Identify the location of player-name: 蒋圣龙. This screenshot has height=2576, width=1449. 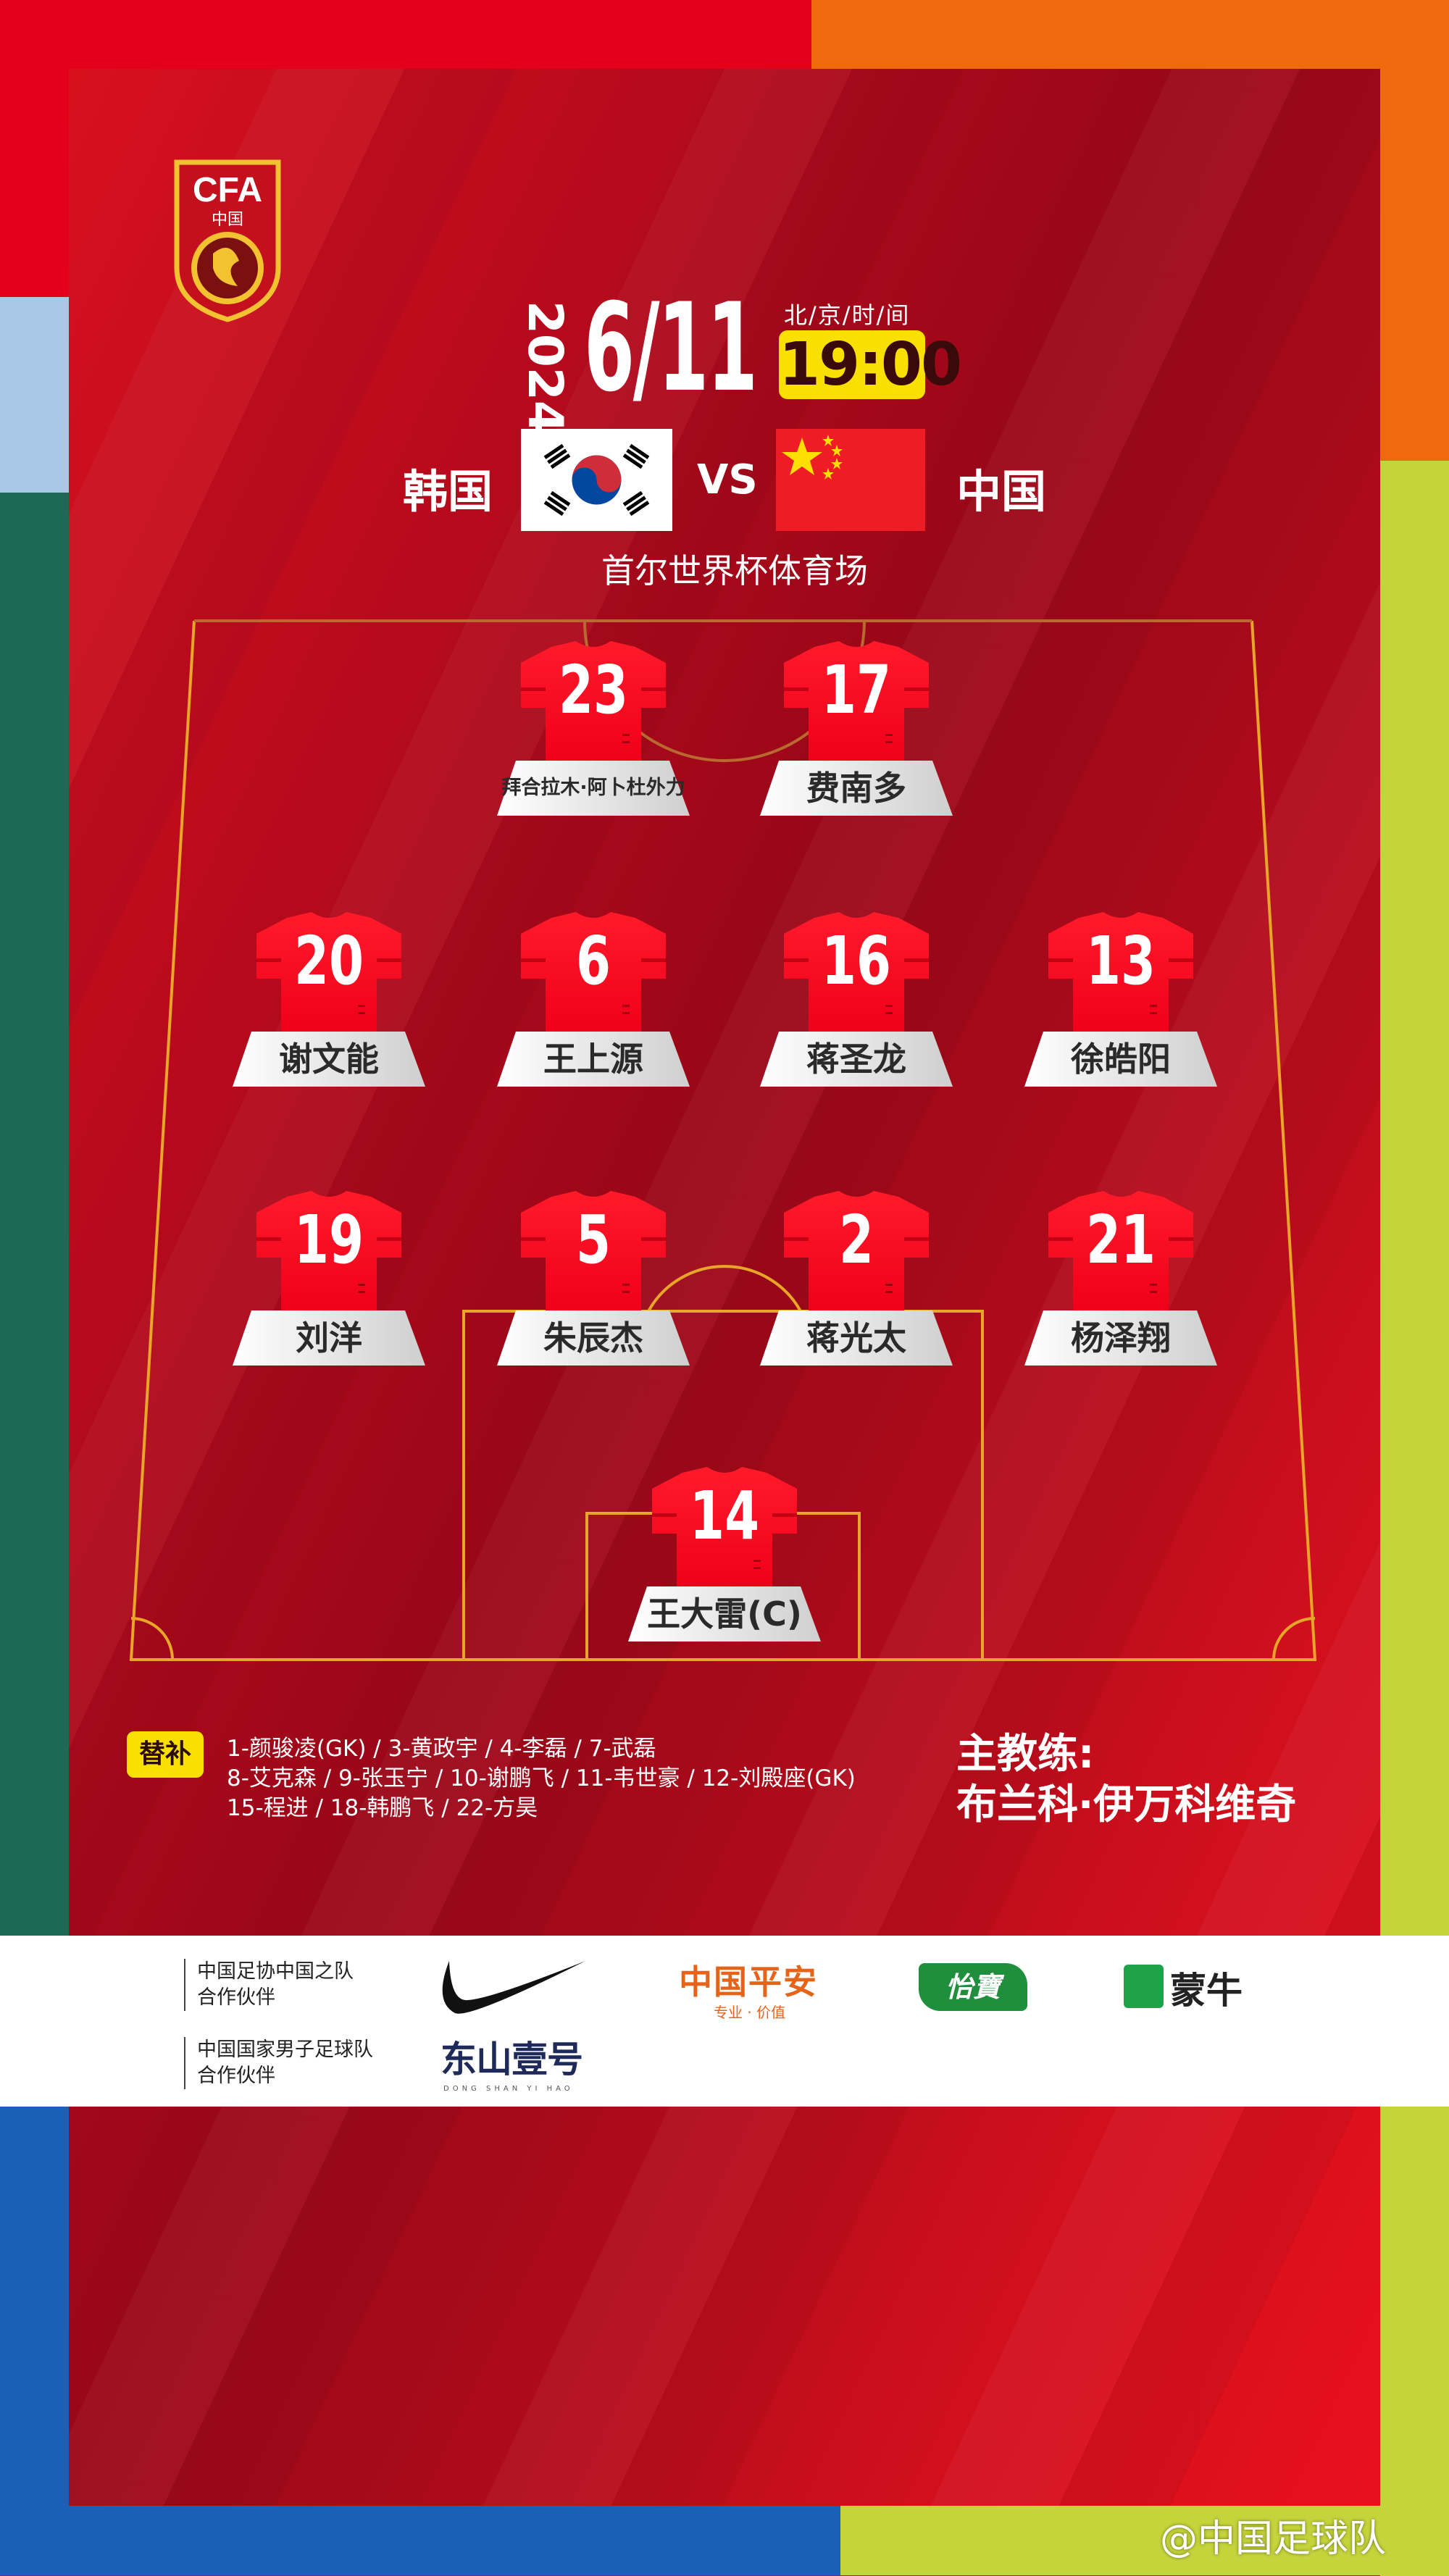
(856, 1059).